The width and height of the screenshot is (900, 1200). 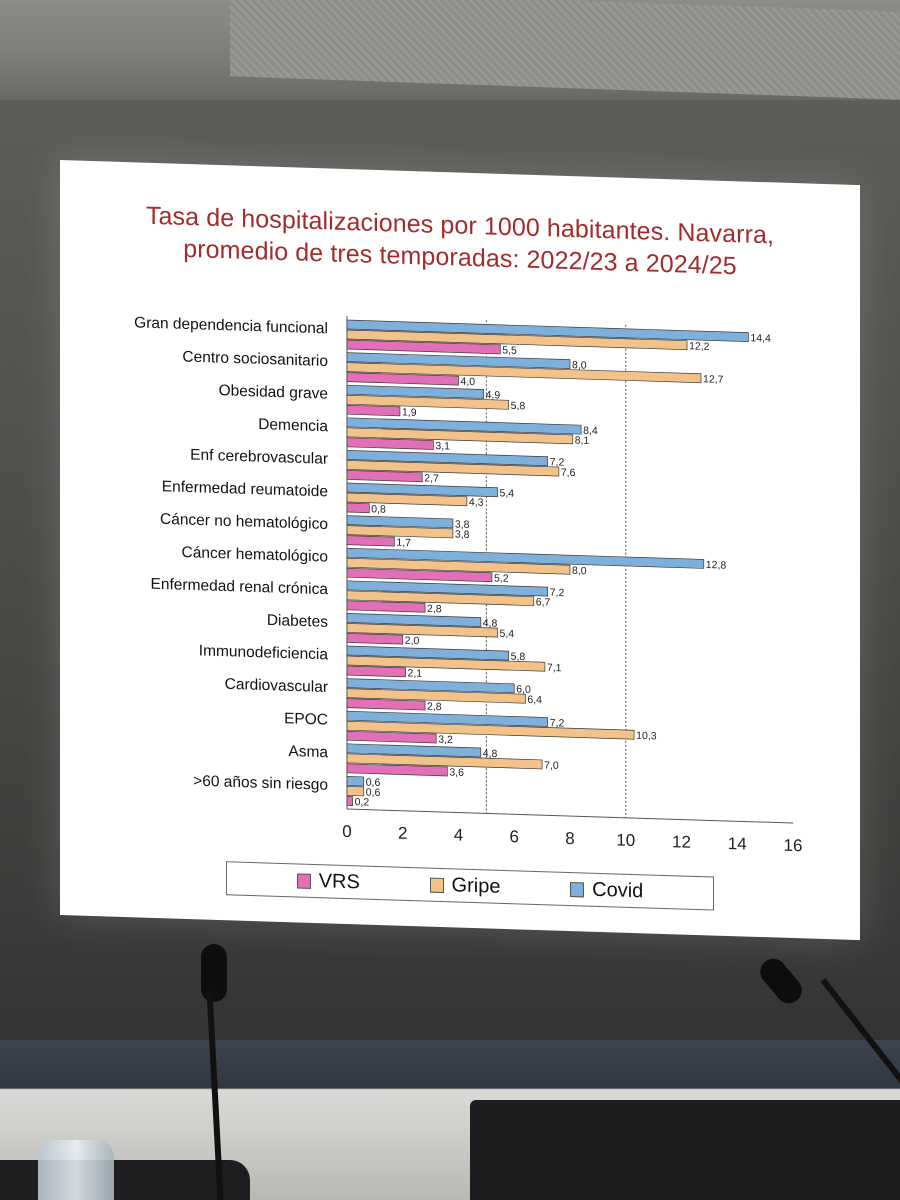 What do you see at coordinates (434, 609) in the screenshot?
I see `value-label-vrs-enfermedad-renal-cronica: 2,8` at bounding box center [434, 609].